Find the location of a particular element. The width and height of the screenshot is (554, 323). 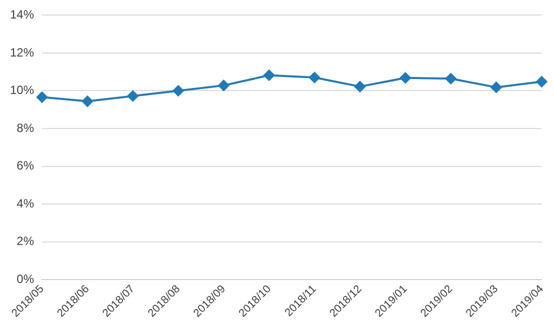

y-tick-label: 2% is located at coordinates (25, 241).